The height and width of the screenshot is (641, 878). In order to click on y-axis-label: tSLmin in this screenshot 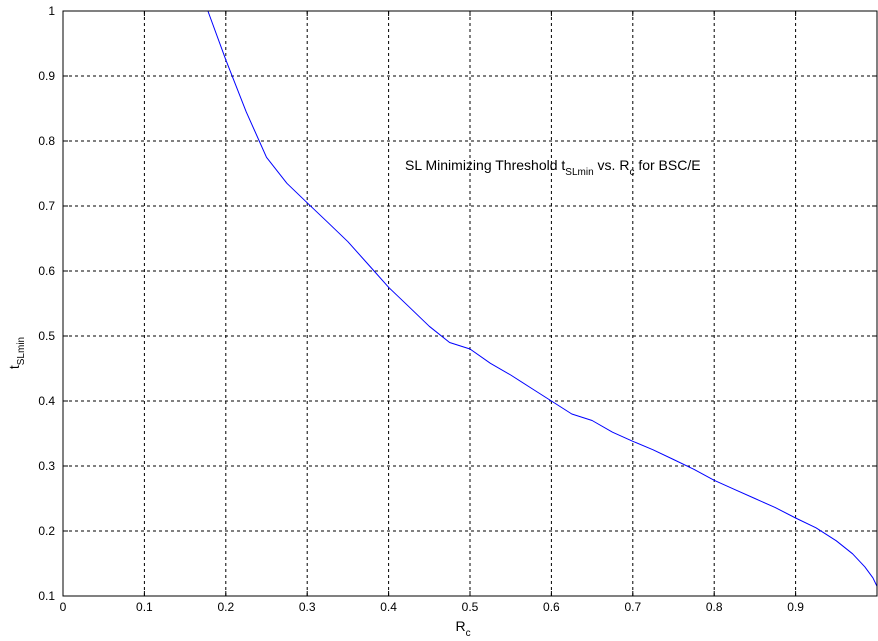, I will do `click(16, 353)`.